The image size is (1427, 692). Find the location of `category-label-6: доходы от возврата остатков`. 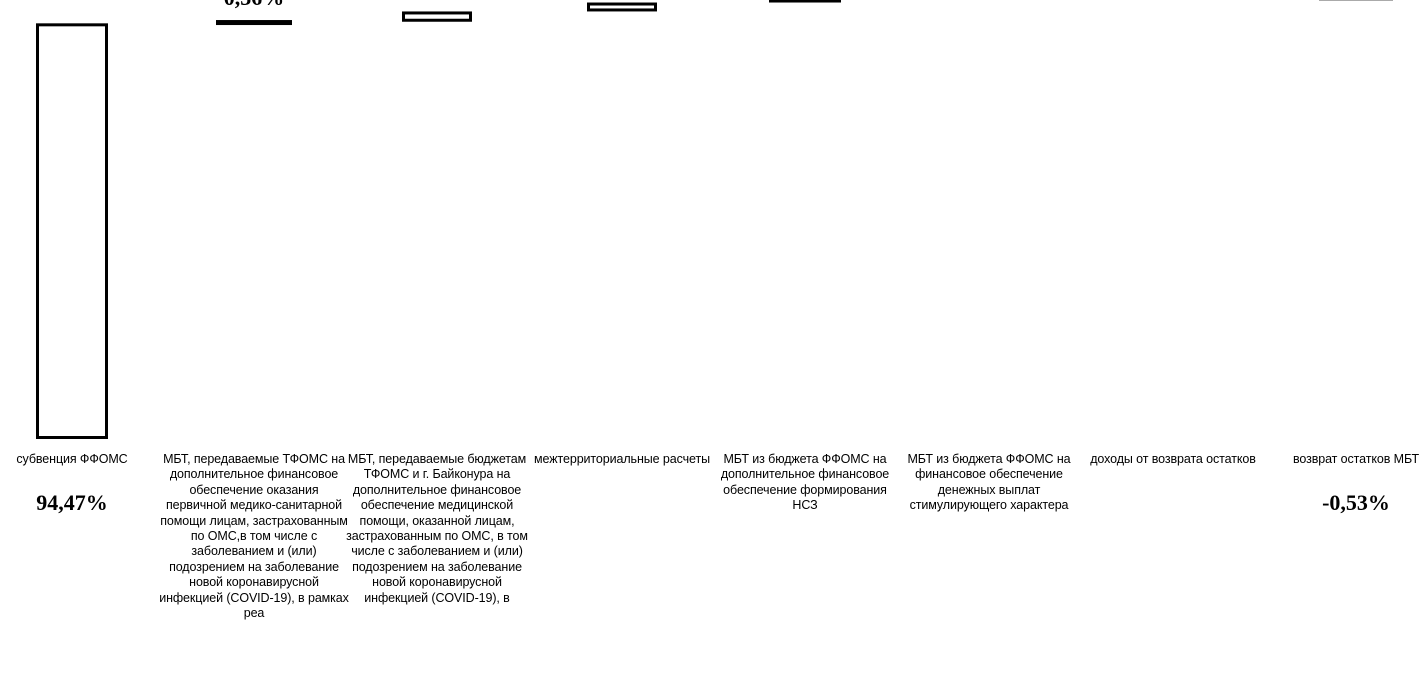

category-label-6: доходы от возврата остатков is located at coordinates (1173, 459).